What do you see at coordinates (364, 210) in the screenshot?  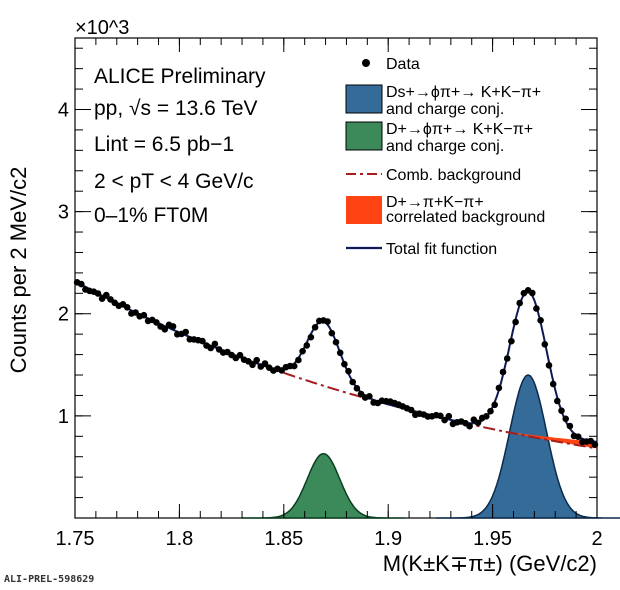 I see `legend-swatch-corr` at bounding box center [364, 210].